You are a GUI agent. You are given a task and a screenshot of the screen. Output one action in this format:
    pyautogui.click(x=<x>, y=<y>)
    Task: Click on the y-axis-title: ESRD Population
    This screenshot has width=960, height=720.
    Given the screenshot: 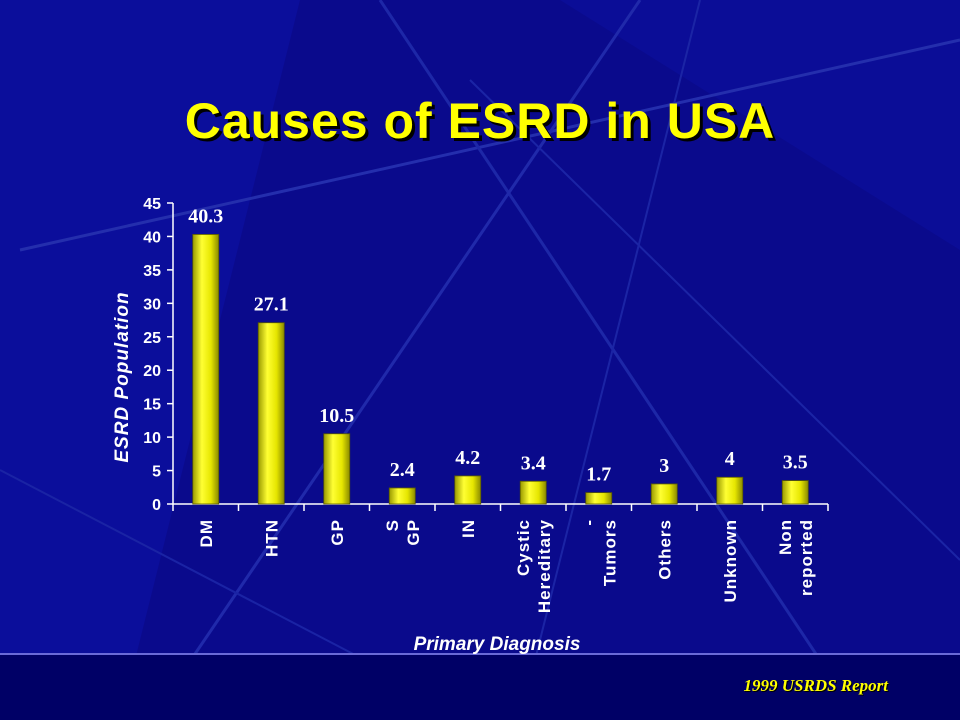 What is the action you would take?
    pyautogui.click(x=122, y=376)
    